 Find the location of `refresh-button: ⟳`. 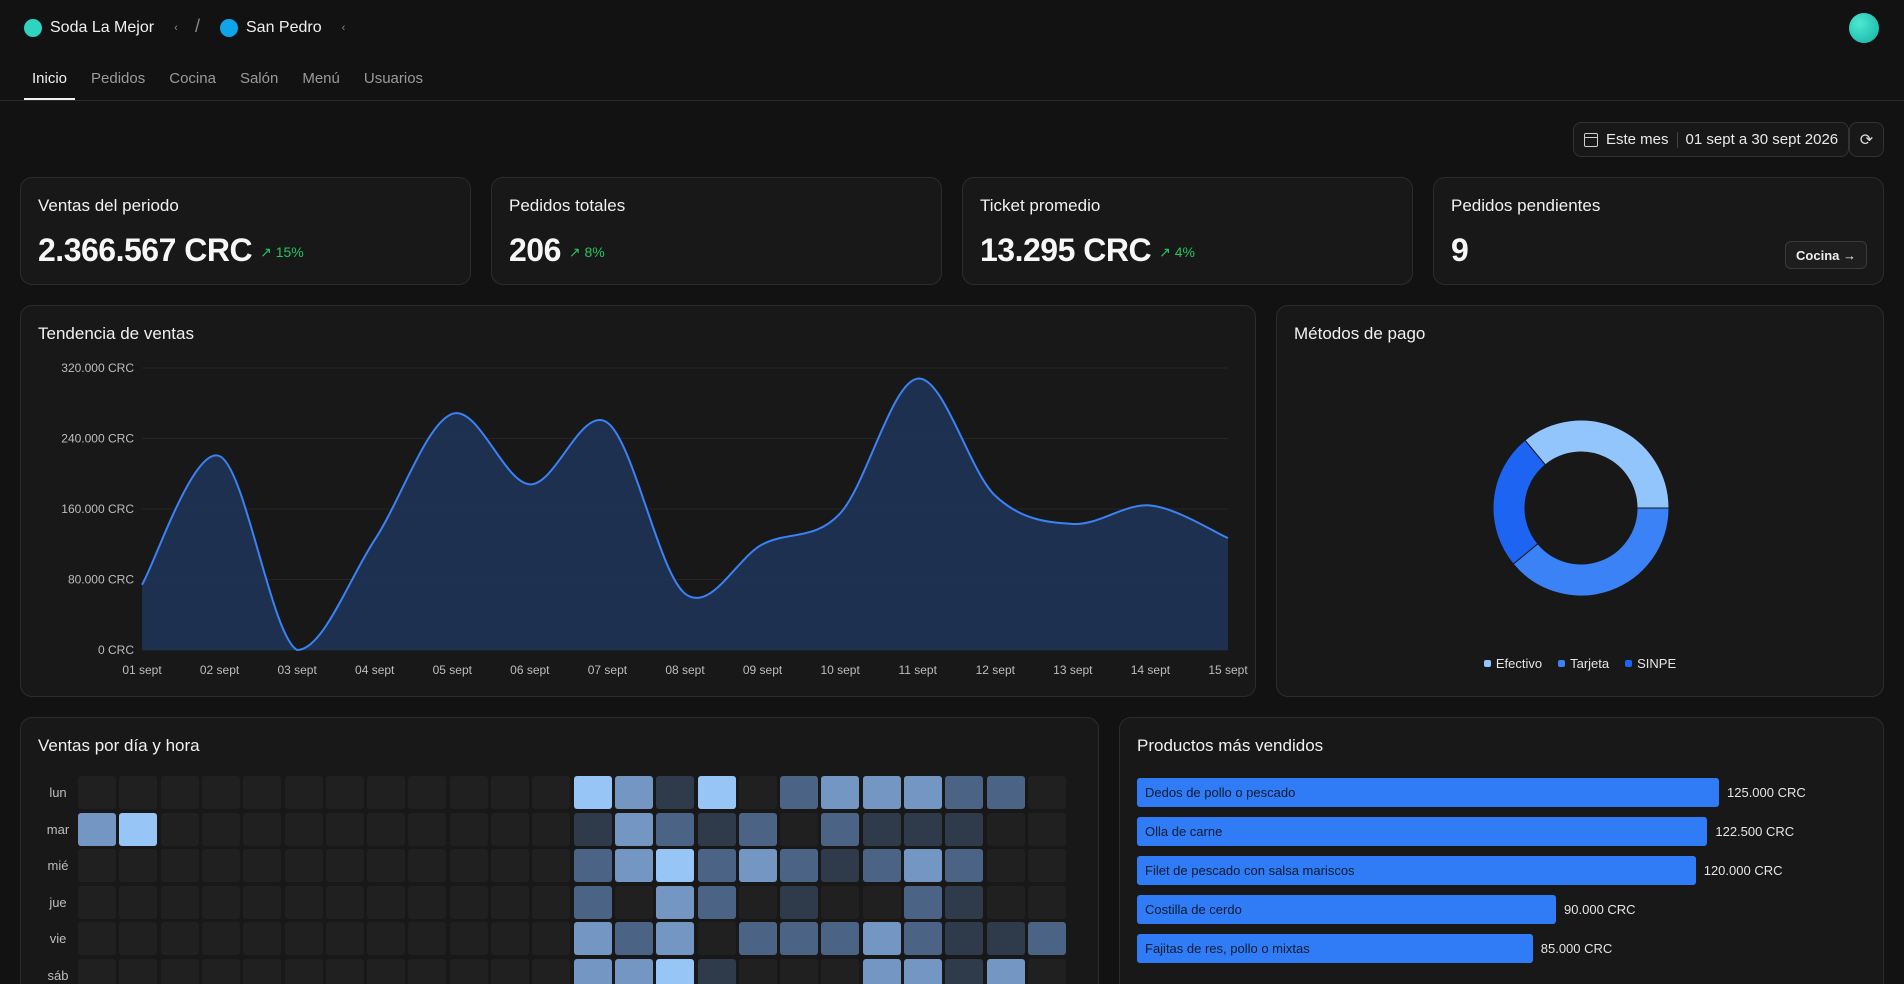

refresh-button: ⟳ is located at coordinates (1866, 139).